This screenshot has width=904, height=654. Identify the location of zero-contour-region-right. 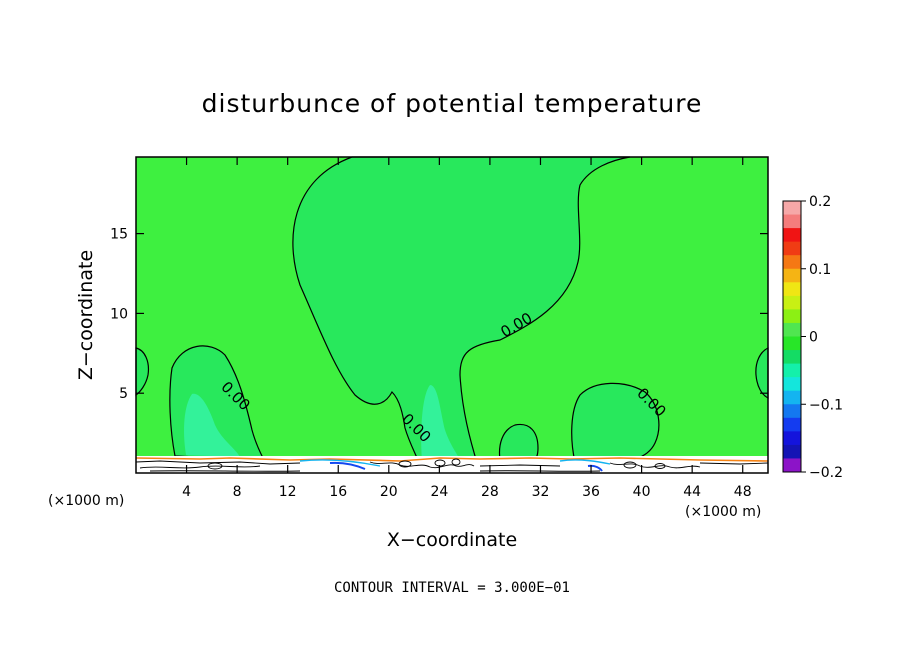
(615, 422).